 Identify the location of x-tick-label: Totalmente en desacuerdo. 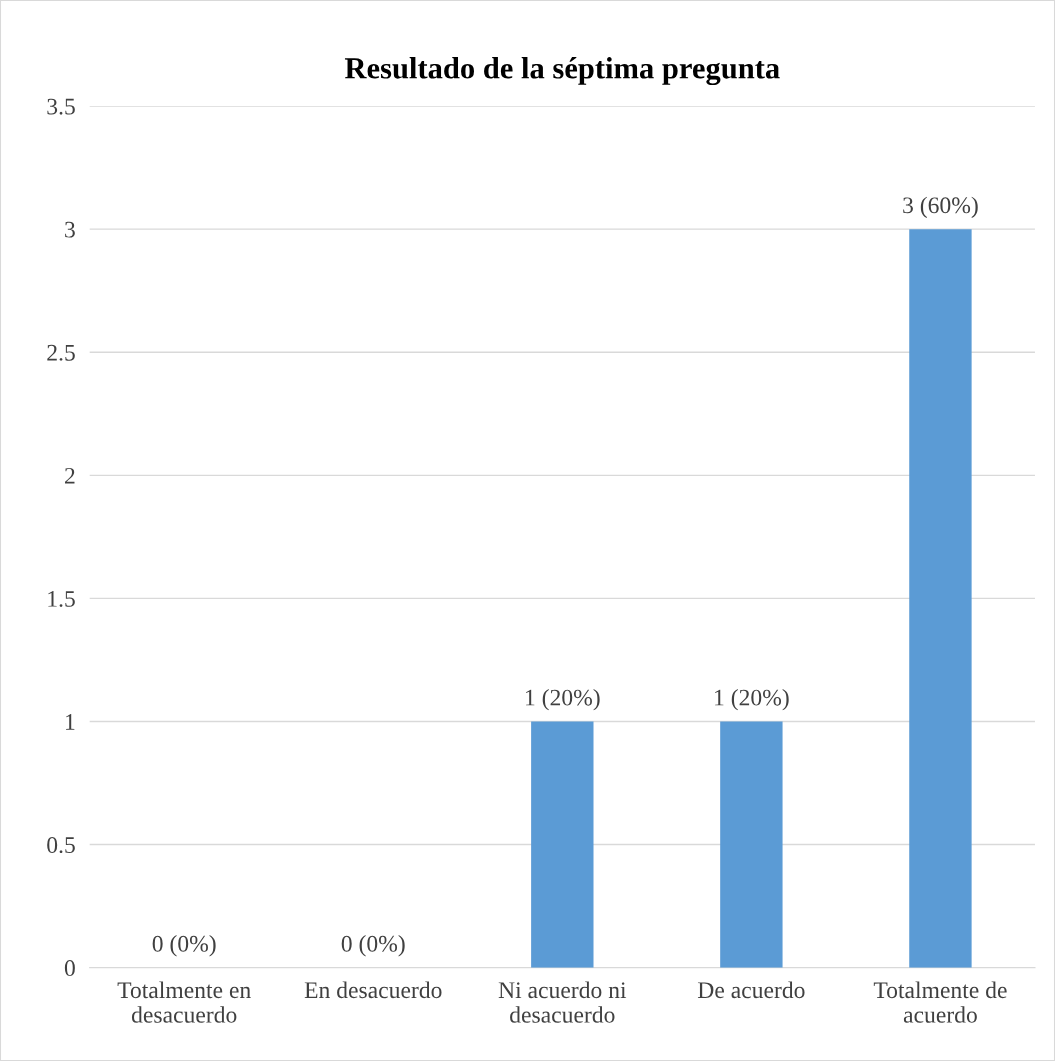
(184, 1002).